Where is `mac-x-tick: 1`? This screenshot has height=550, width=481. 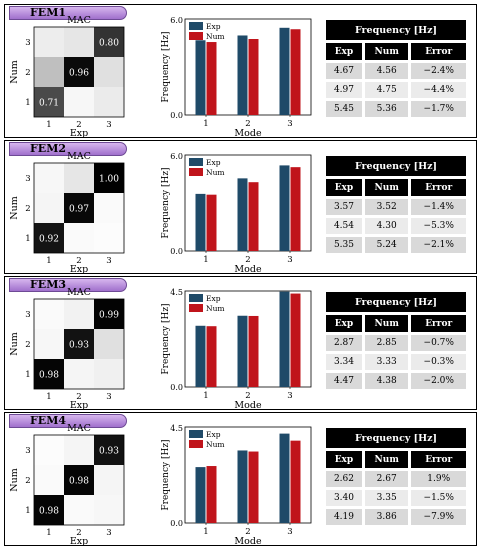 mac-x-tick: 1 is located at coordinates (48, 261).